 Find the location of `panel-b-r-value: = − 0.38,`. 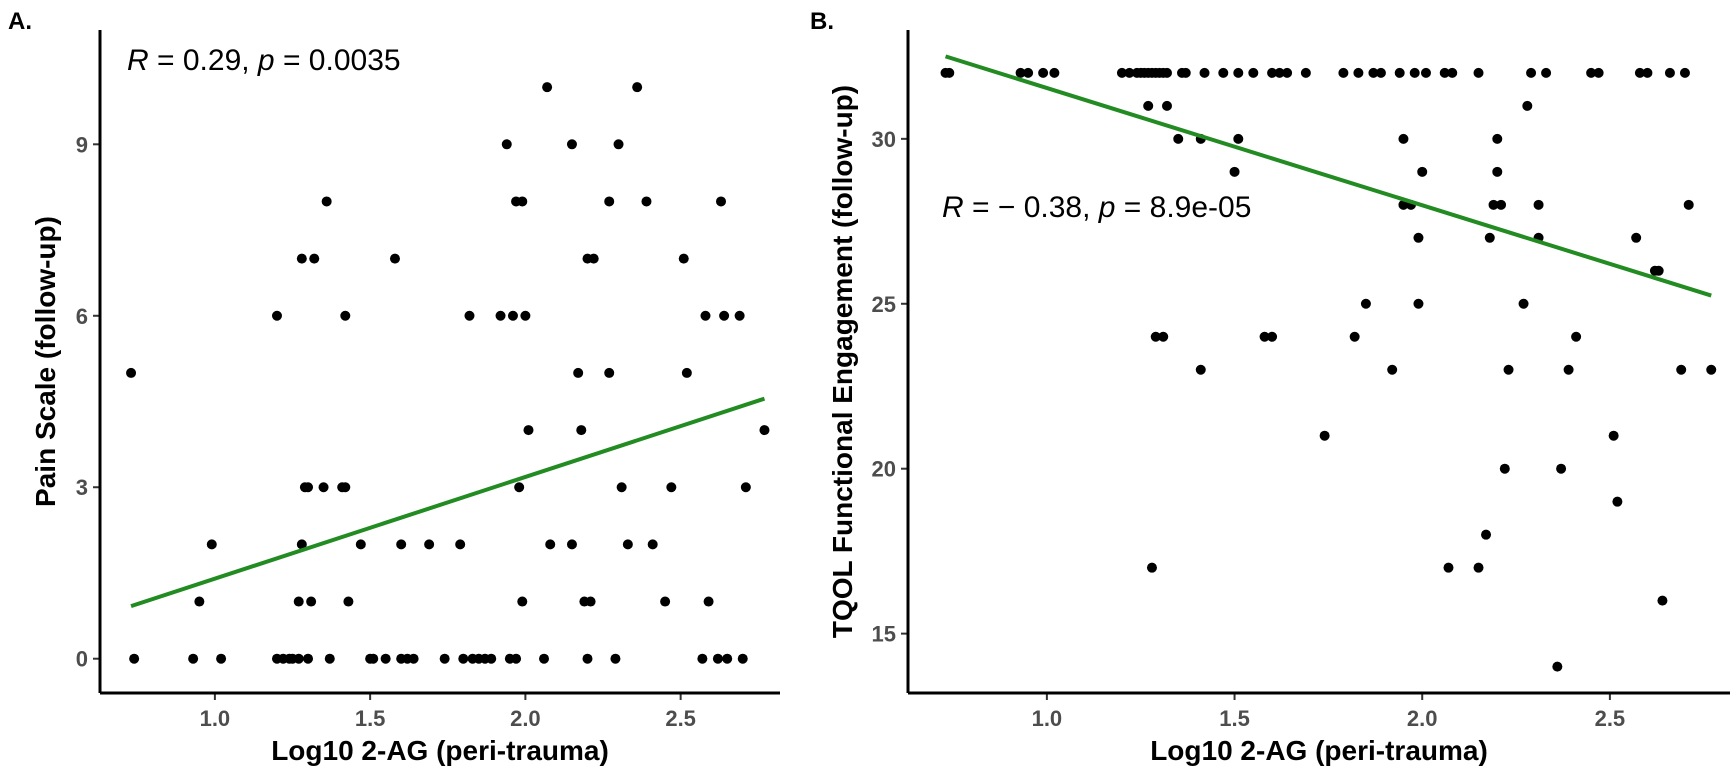

panel-b-r-value: = − 0.38, is located at coordinates (1031, 207).